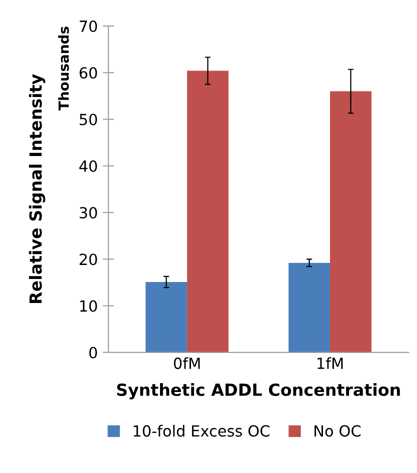 This screenshot has width=417, height=473. What do you see at coordinates (337, 431) in the screenshot?
I see `legend-label: No OC` at bounding box center [337, 431].